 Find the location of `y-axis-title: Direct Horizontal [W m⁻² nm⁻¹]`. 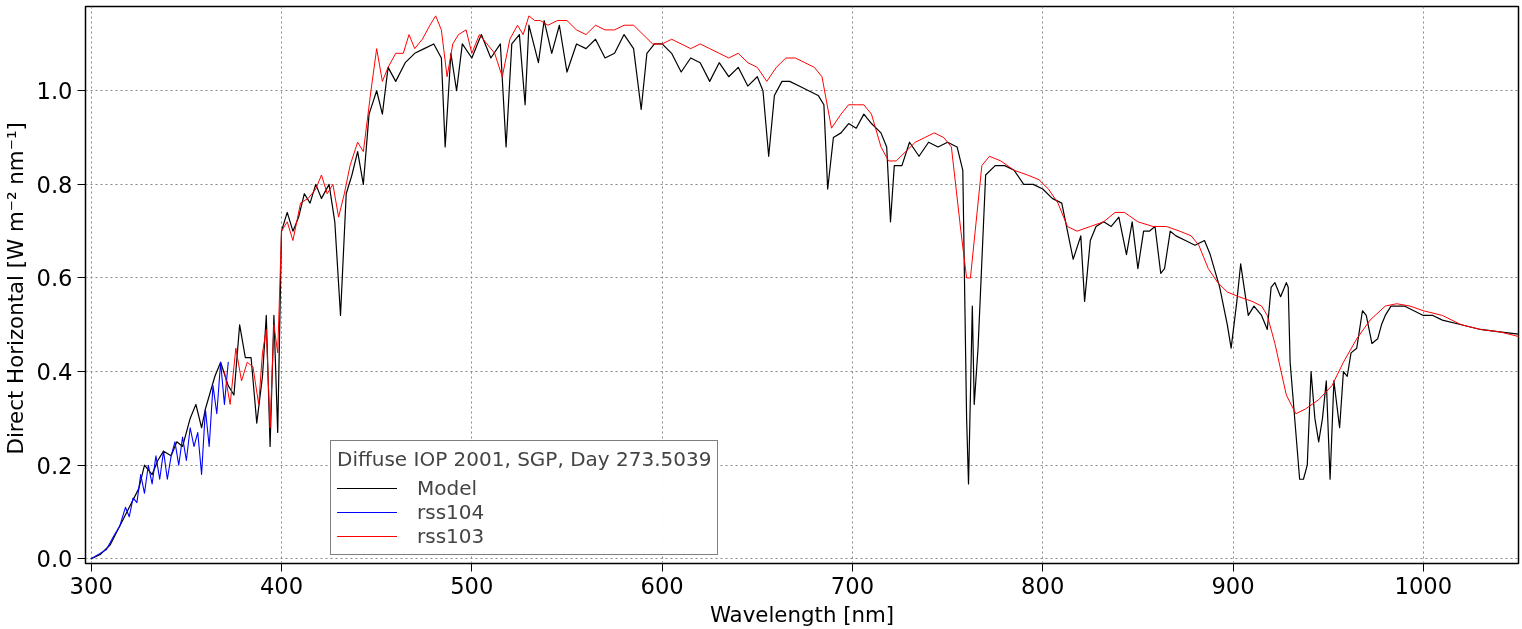

y-axis-title: Direct Horizontal [W m⁻² nm⁻¹] is located at coordinates (16, 288).